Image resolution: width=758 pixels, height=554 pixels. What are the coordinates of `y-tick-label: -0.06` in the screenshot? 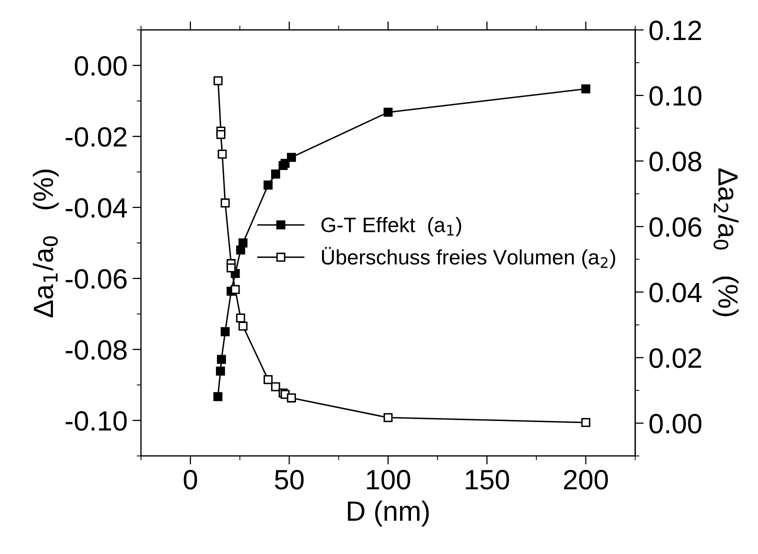 It's located at (96, 279).